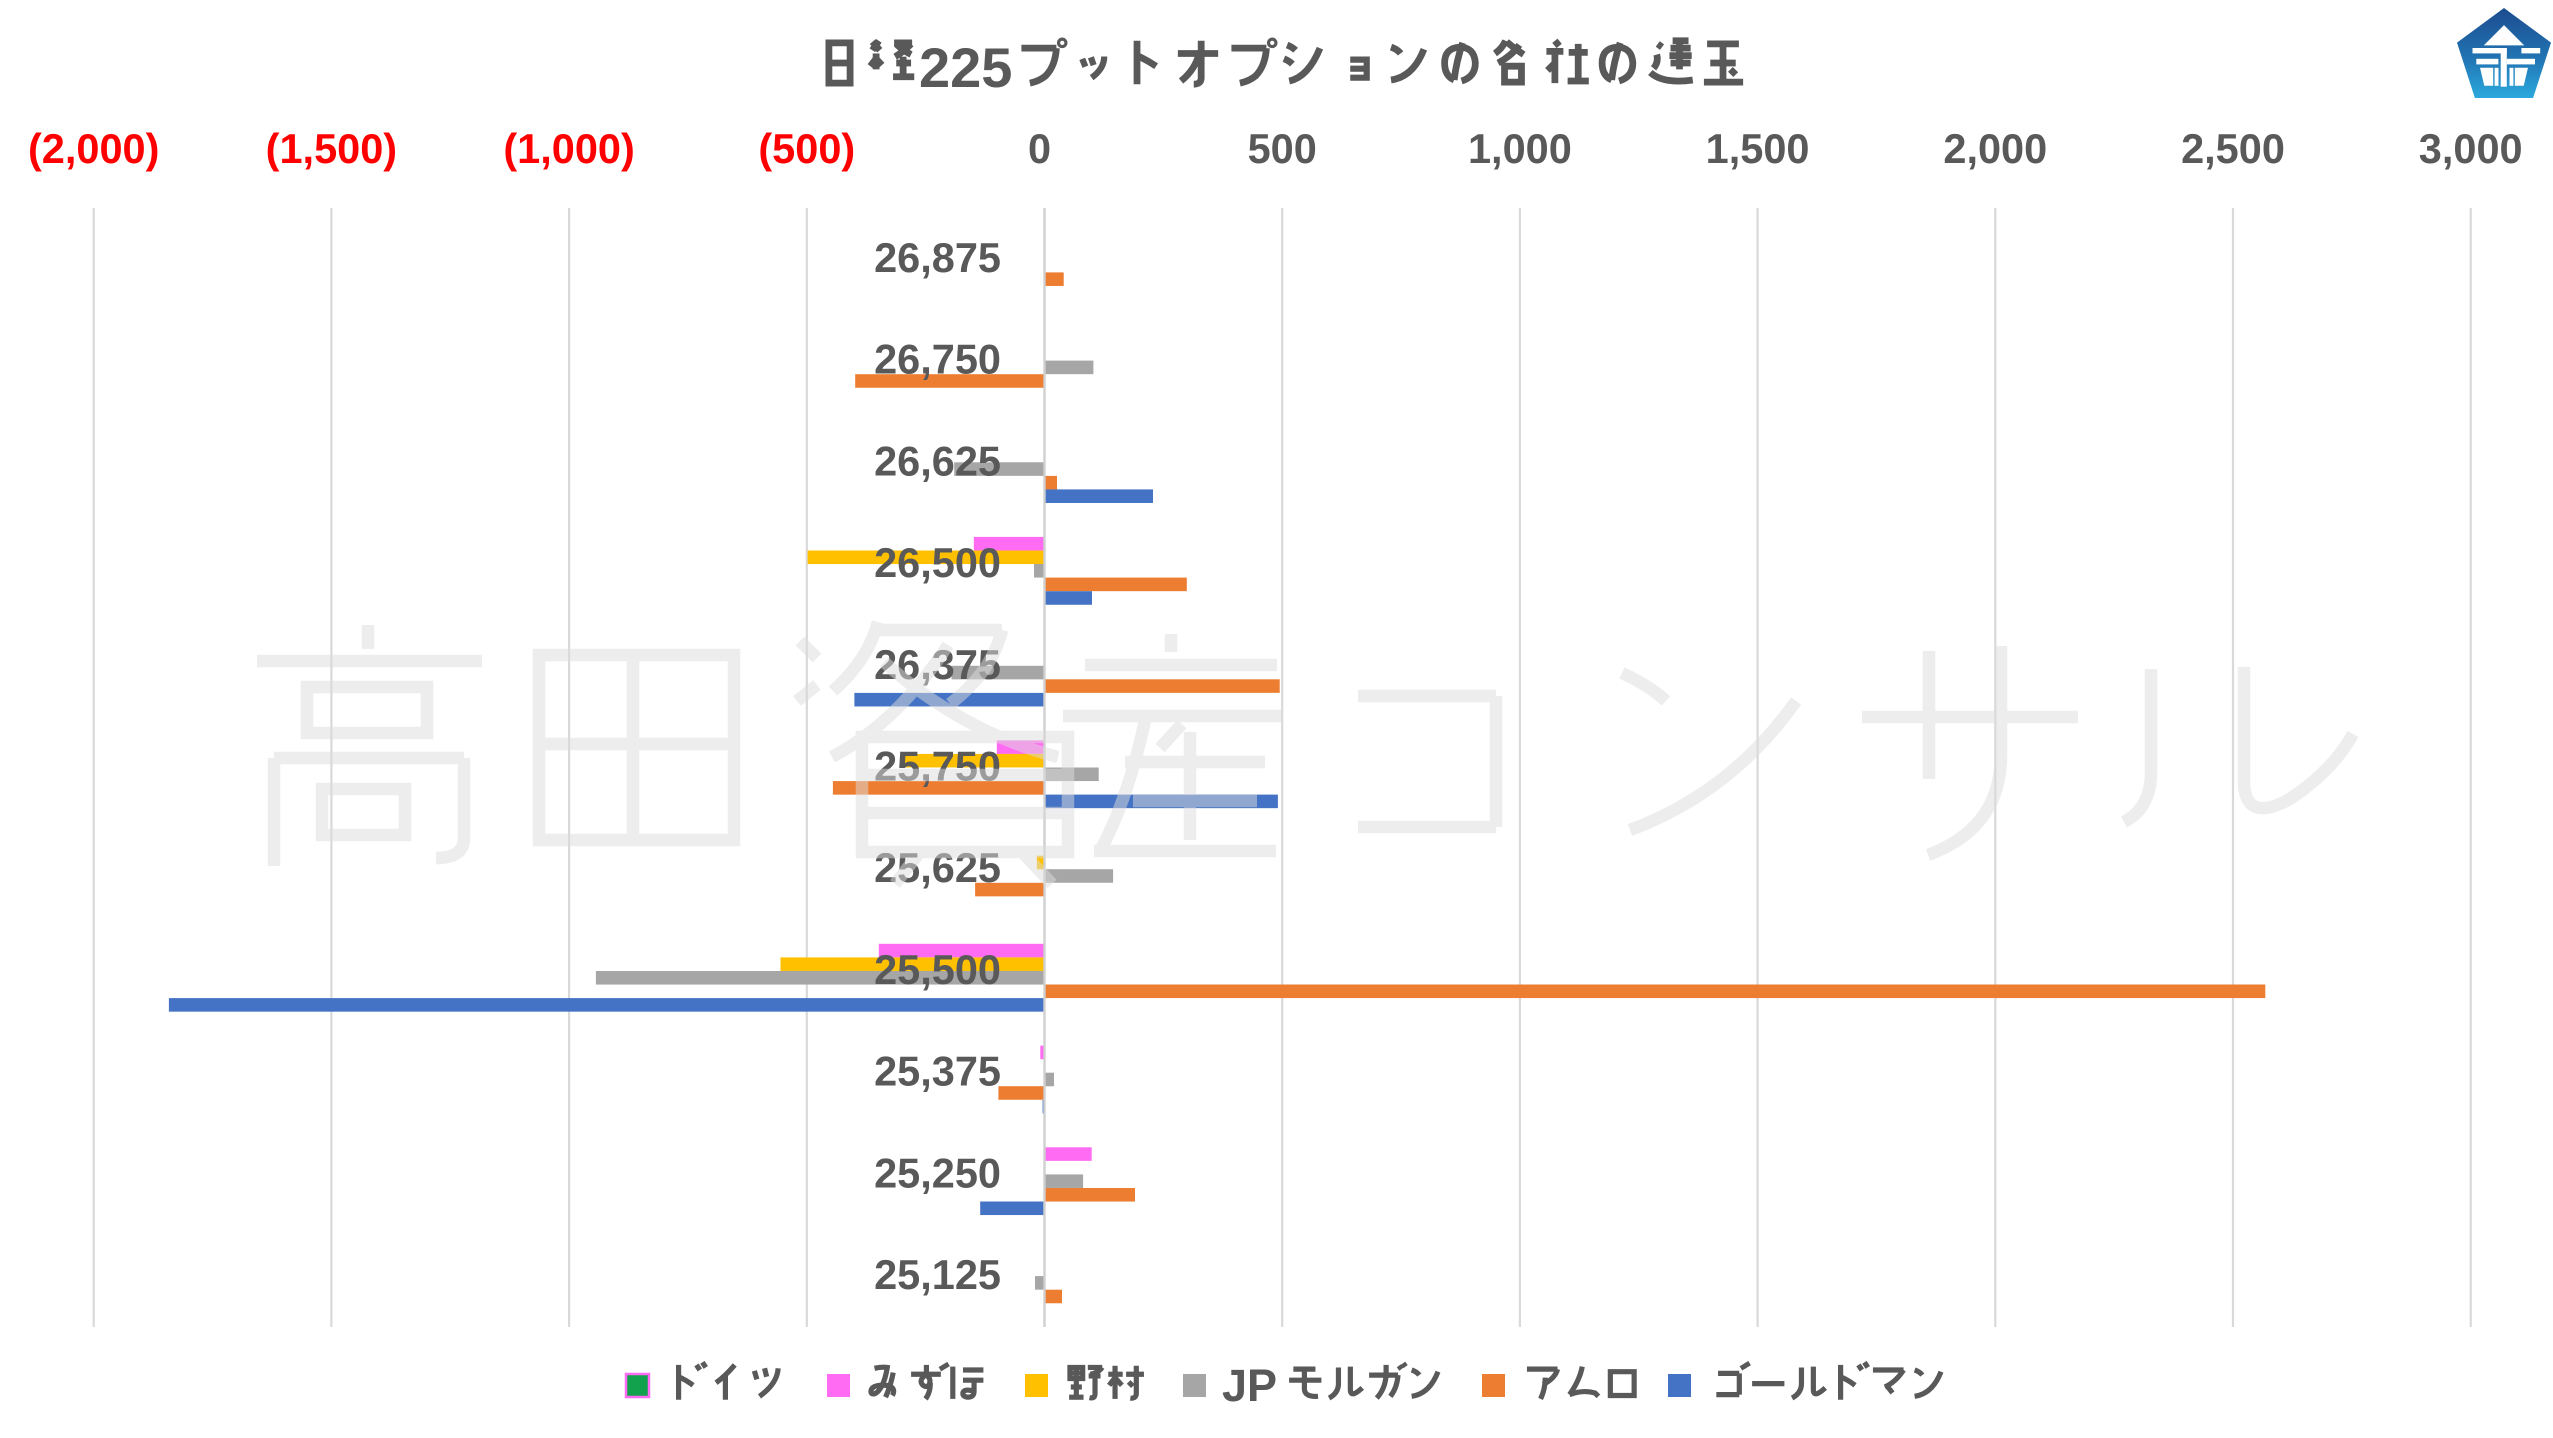 The width and height of the screenshot is (2553, 1438). I want to click on svg-text: 0, so click(1039, 148).